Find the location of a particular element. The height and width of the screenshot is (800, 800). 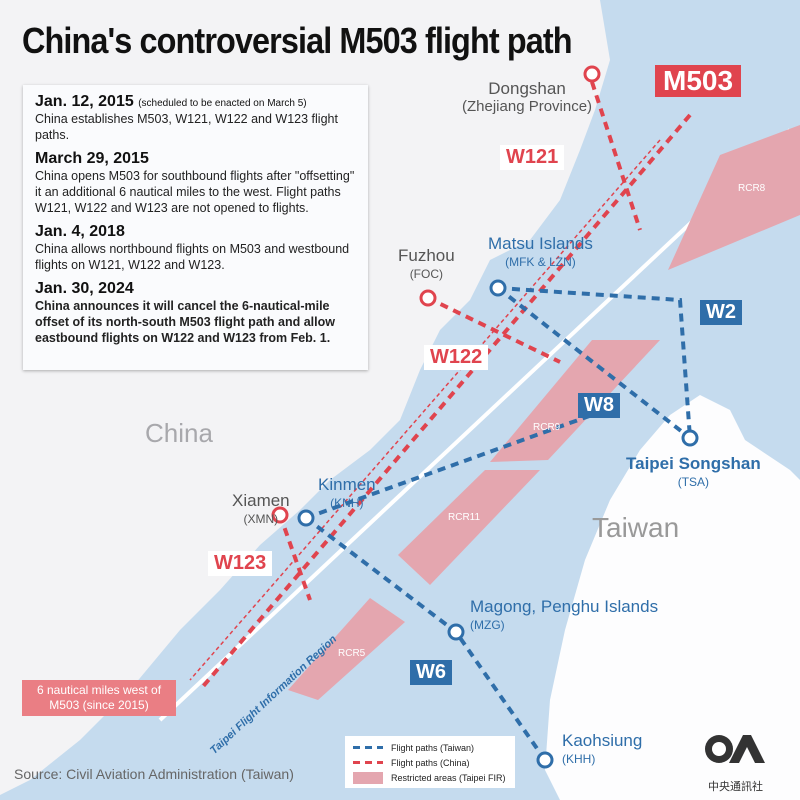

route-label-w6: W6 is located at coordinates (431, 672).